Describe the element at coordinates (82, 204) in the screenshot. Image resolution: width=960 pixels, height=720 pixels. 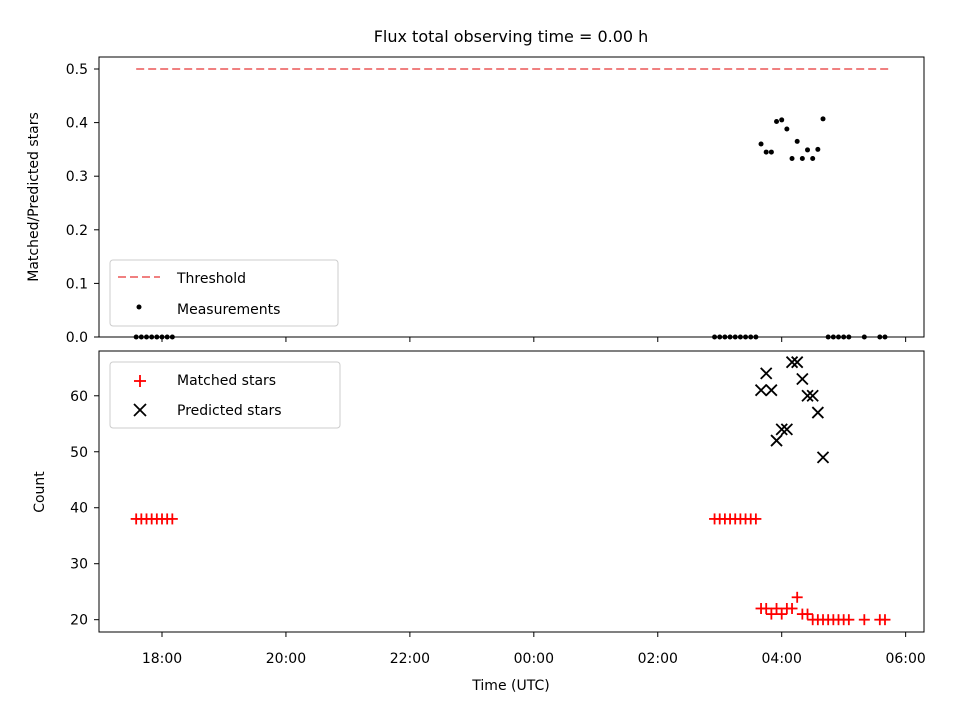
I see `top-y-ticks: 0.0 0.1 0.2 0.3 0.4 0.5` at that location.